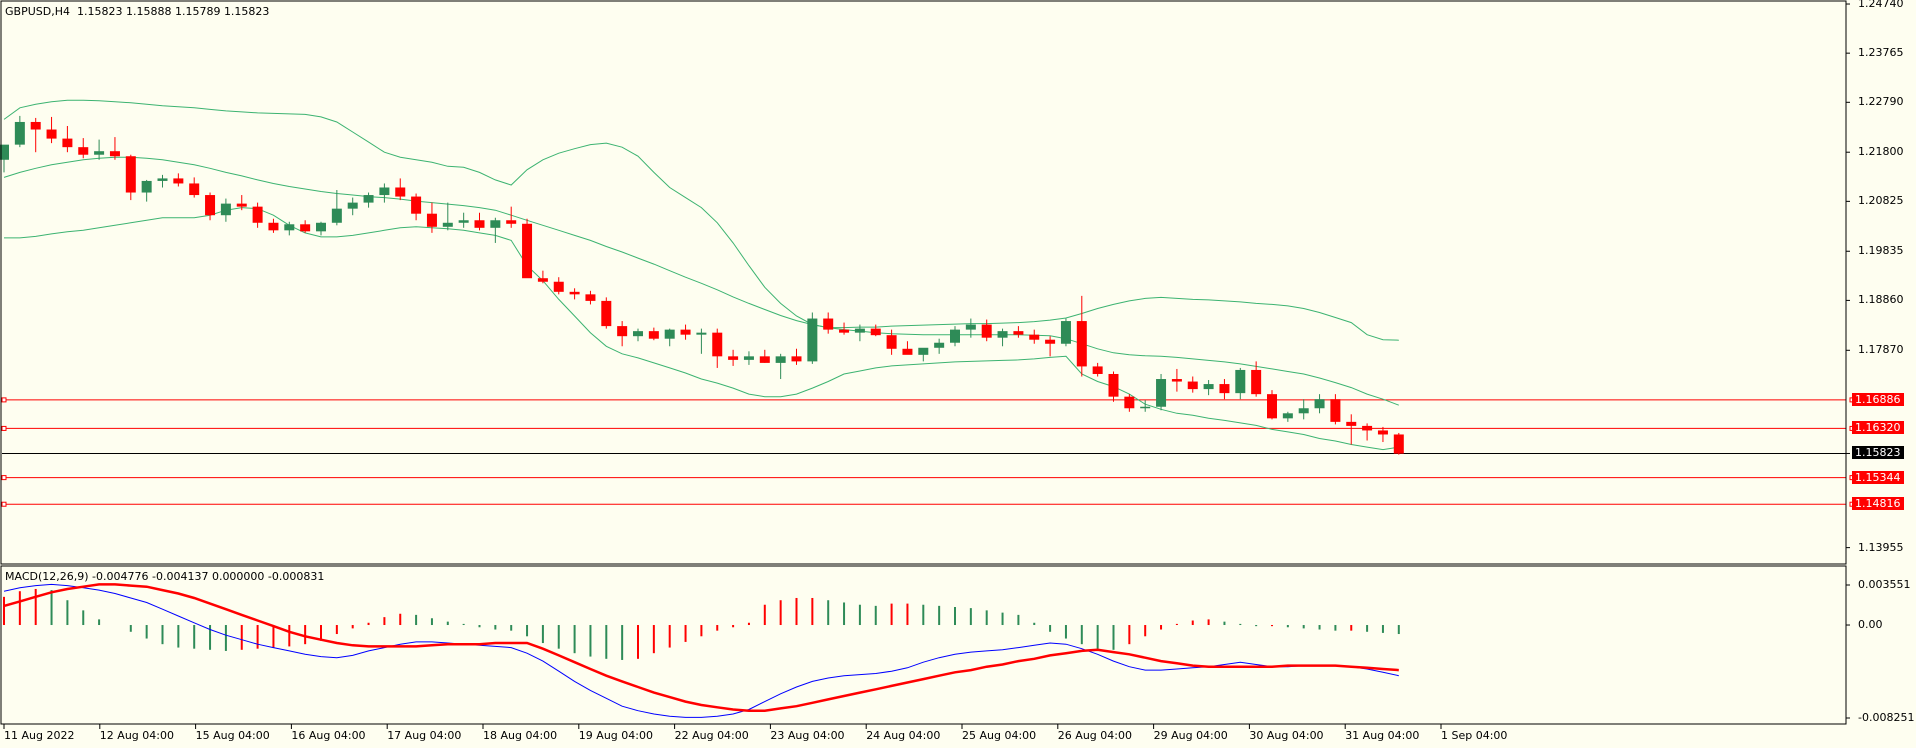 The height and width of the screenshot is (748, 1916). What do you see at coordinates (1881, 102) in the screenshot?
I see `price-tick-label: 1.22790` at bounding box center [1881, 102].